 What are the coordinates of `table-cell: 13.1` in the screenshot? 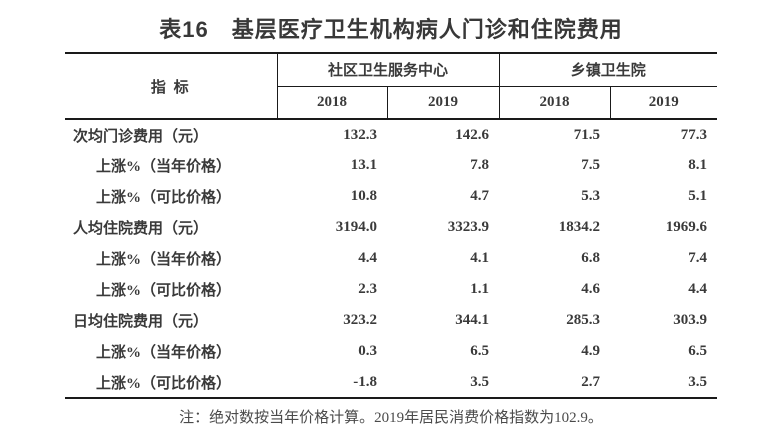 It's located at (363, 165).